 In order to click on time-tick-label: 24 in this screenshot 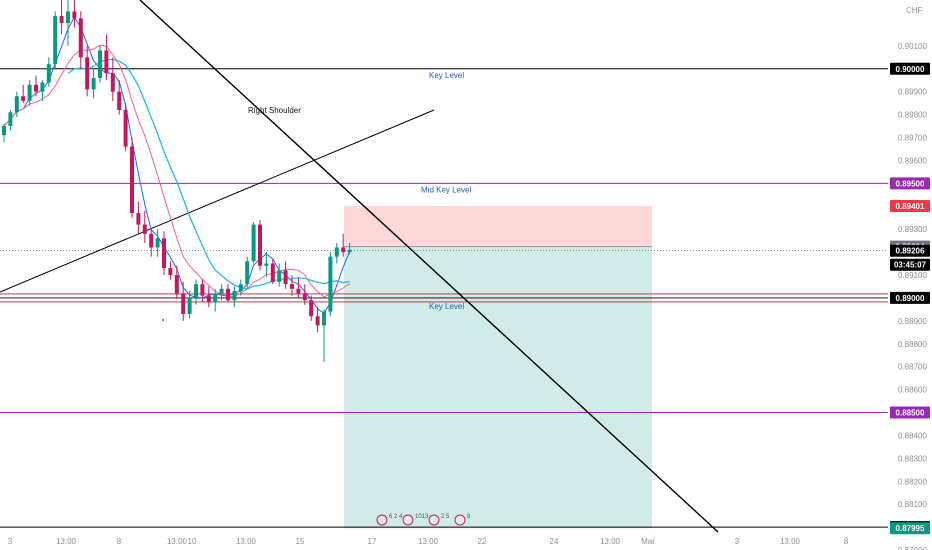, I will do `click(554, 541)`.